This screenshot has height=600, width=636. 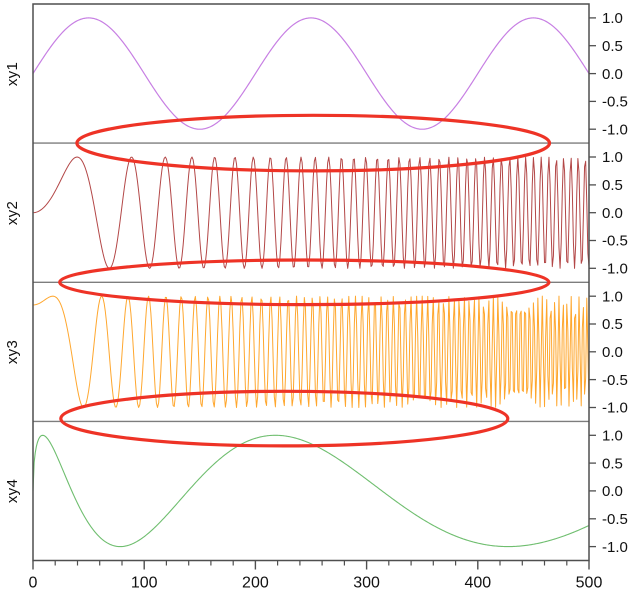 What do you see at coordinates (612, 18) in the screenshot?
I see `y-tick-label-xy1-1.0: 1.0` at bounding box center [612, 18].